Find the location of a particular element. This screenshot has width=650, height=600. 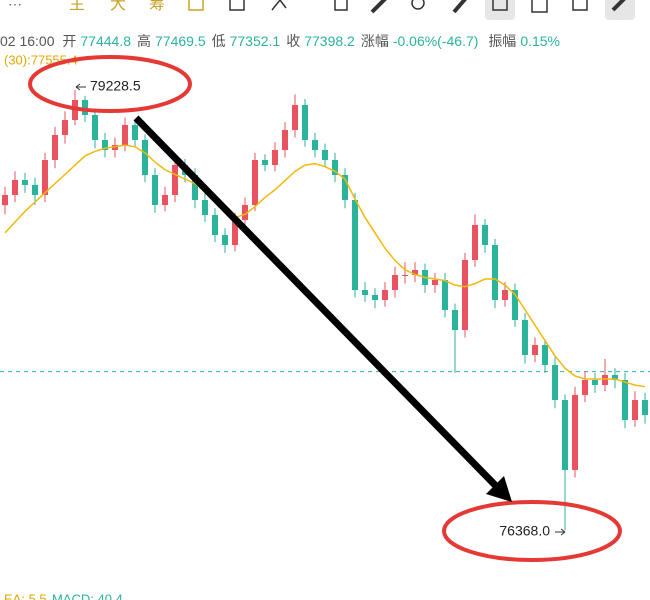

amplitude-label: 振幅 is located at coordinates (502, 41).